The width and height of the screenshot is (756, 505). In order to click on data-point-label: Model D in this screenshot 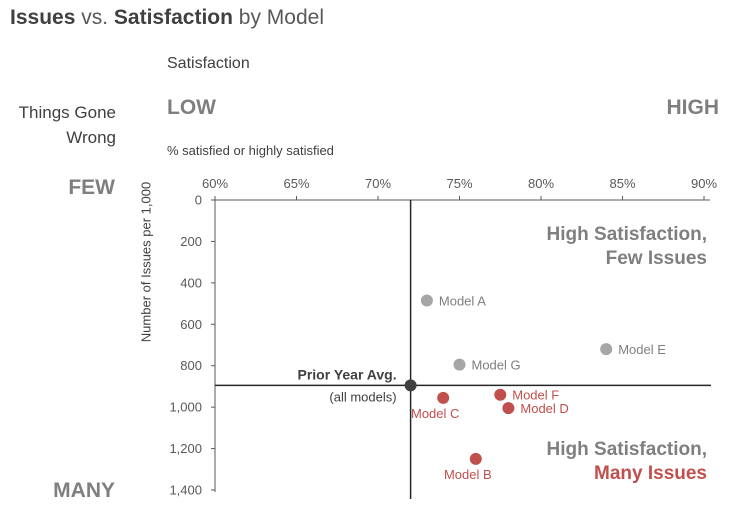, I will do `click(544, 408)`.